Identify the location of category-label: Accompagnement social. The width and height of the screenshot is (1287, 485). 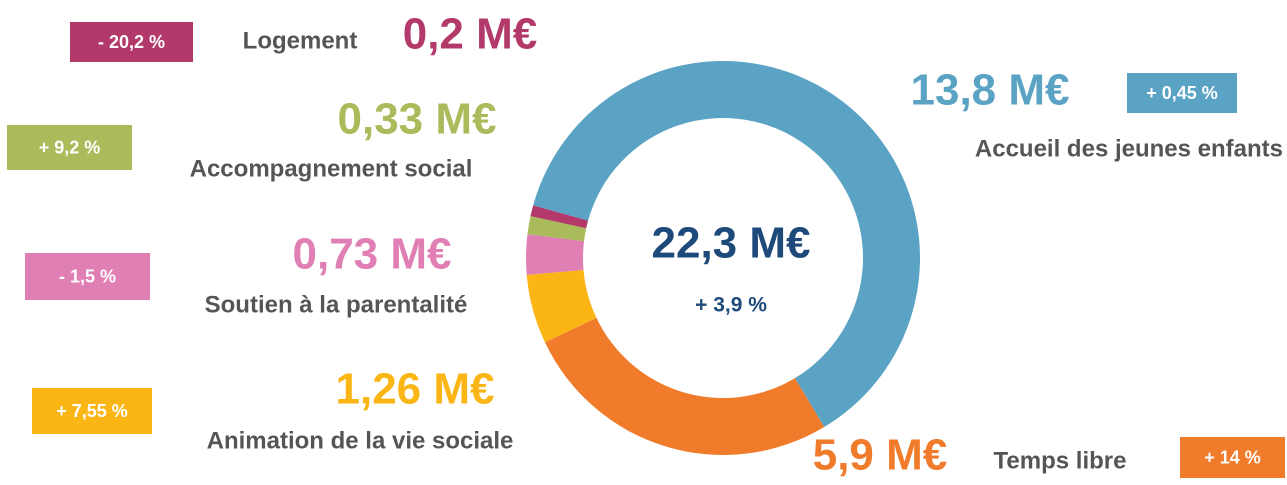
(331, 168).